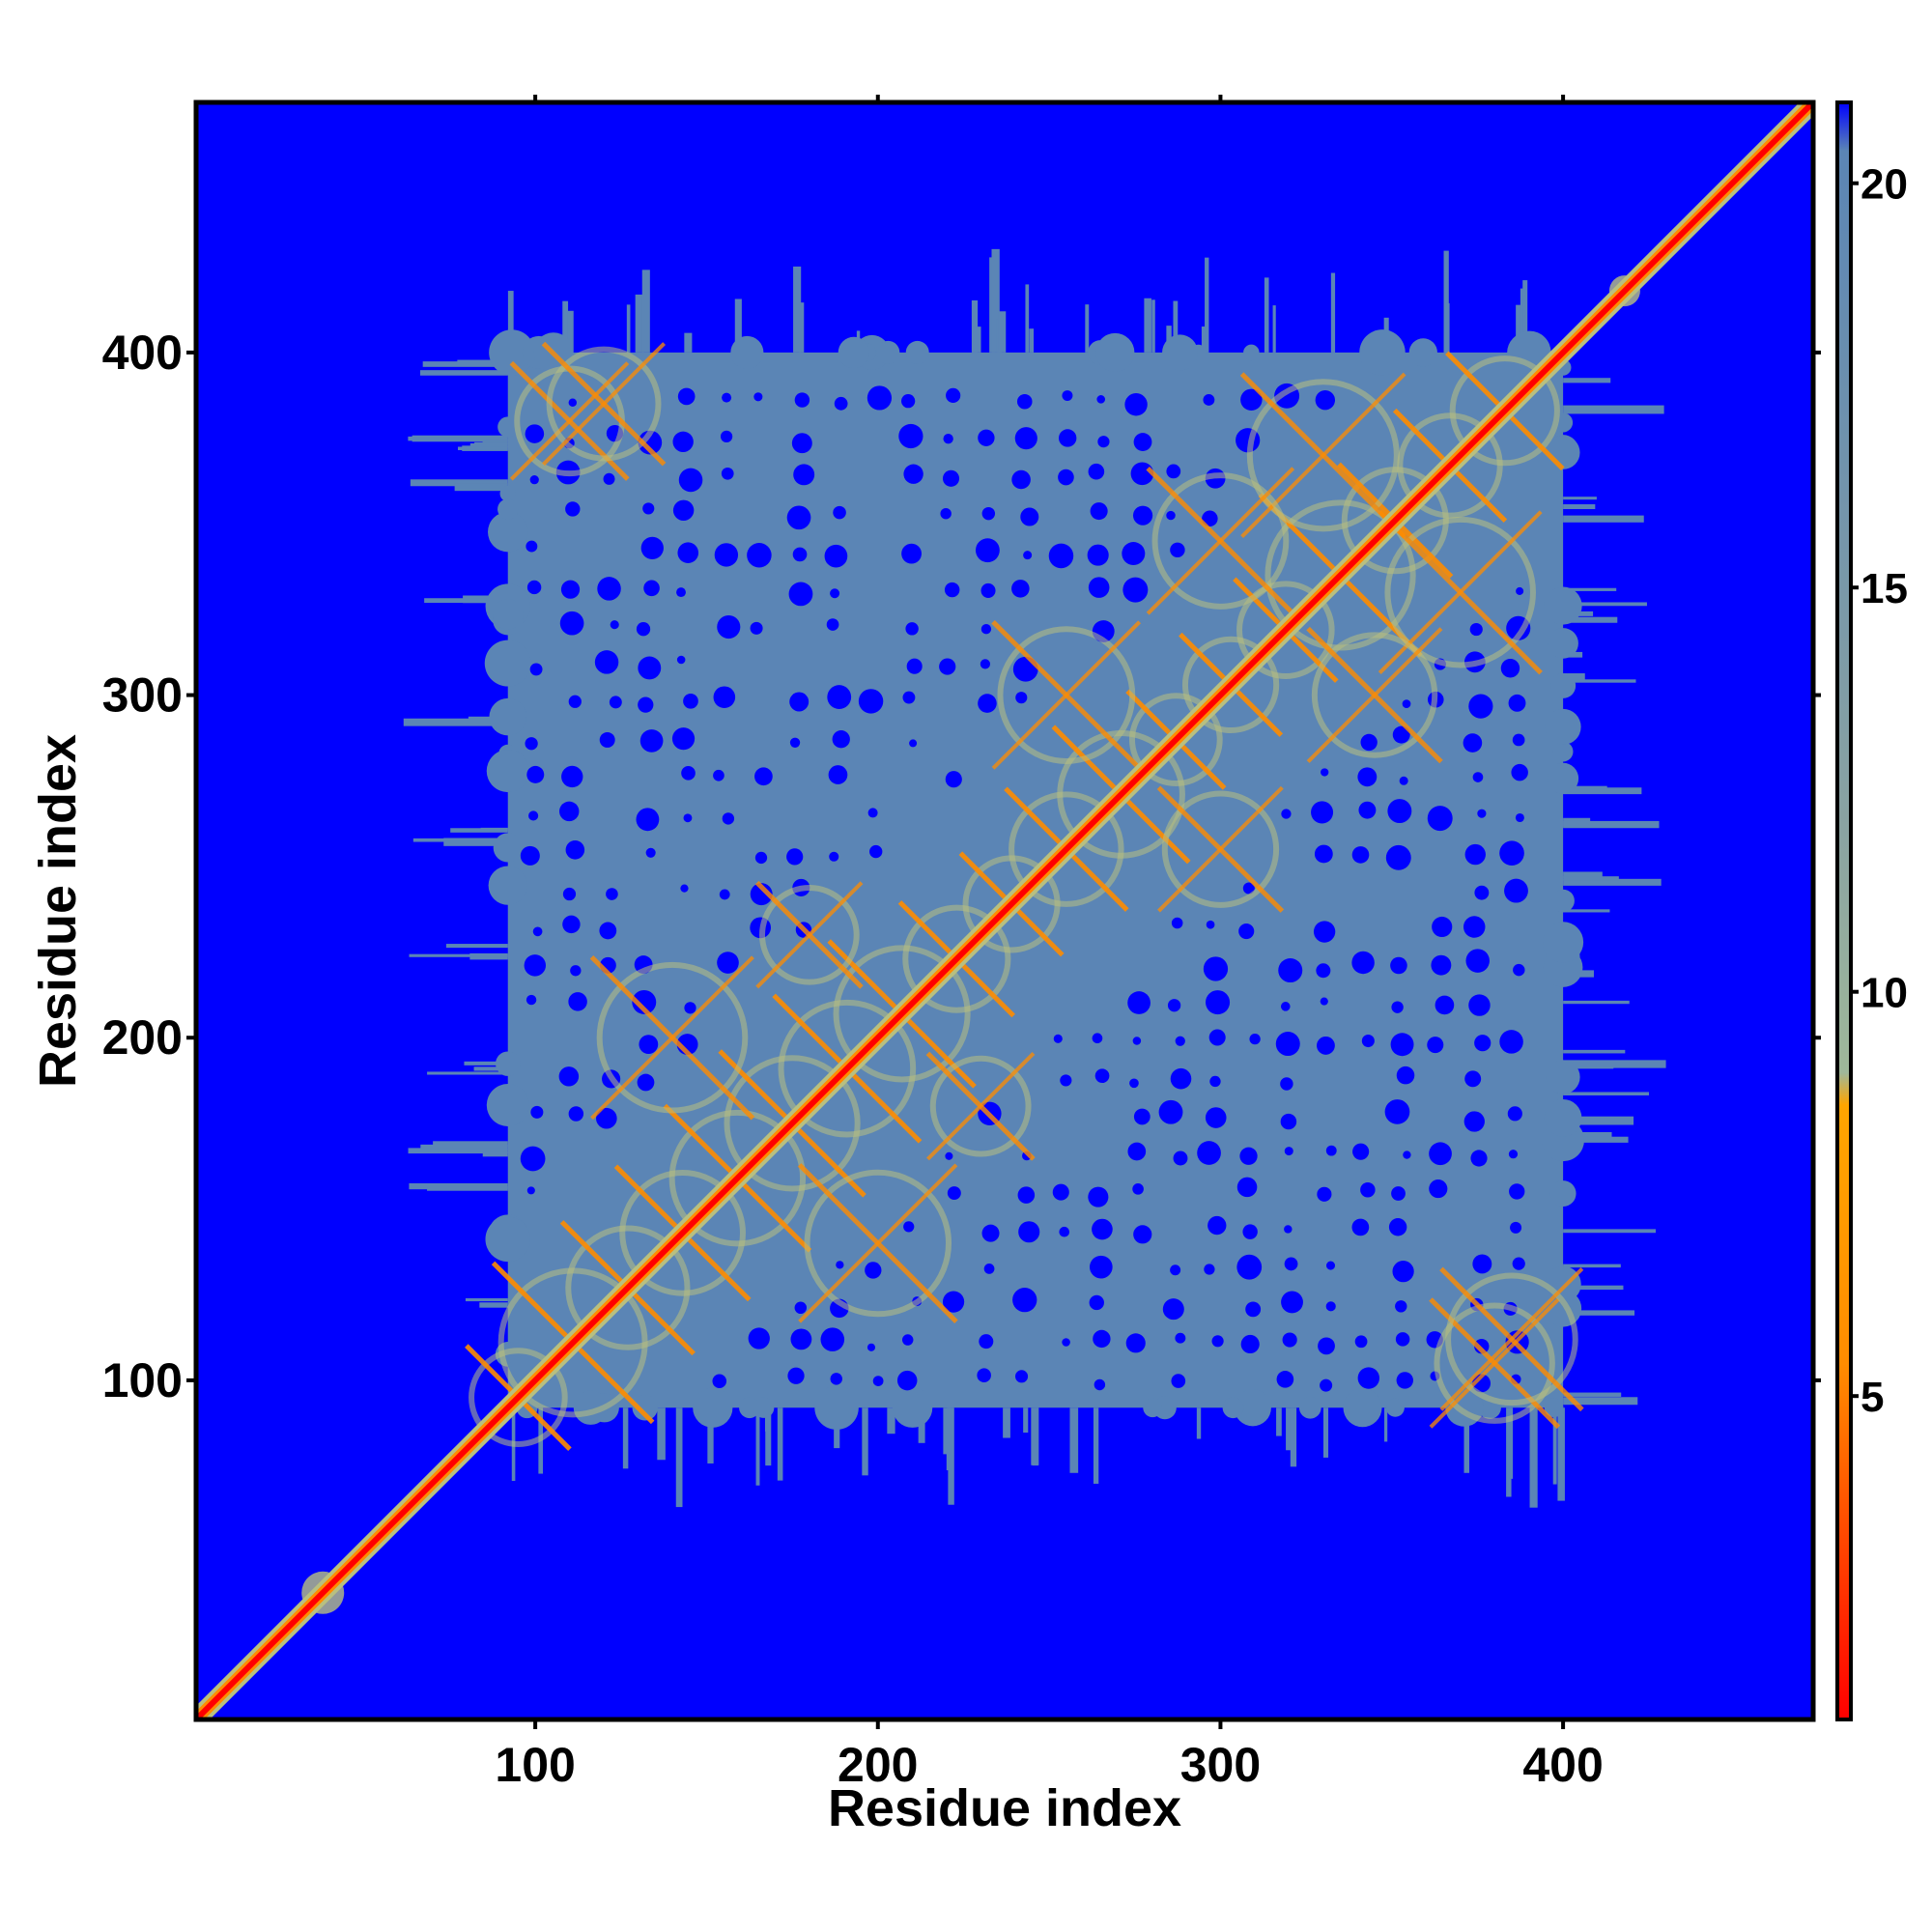  What do you see at coordinates (1005, 1808) in the screenshot?
I see `x-axis-title: Residue index` at bounding box center [1005, 1808].